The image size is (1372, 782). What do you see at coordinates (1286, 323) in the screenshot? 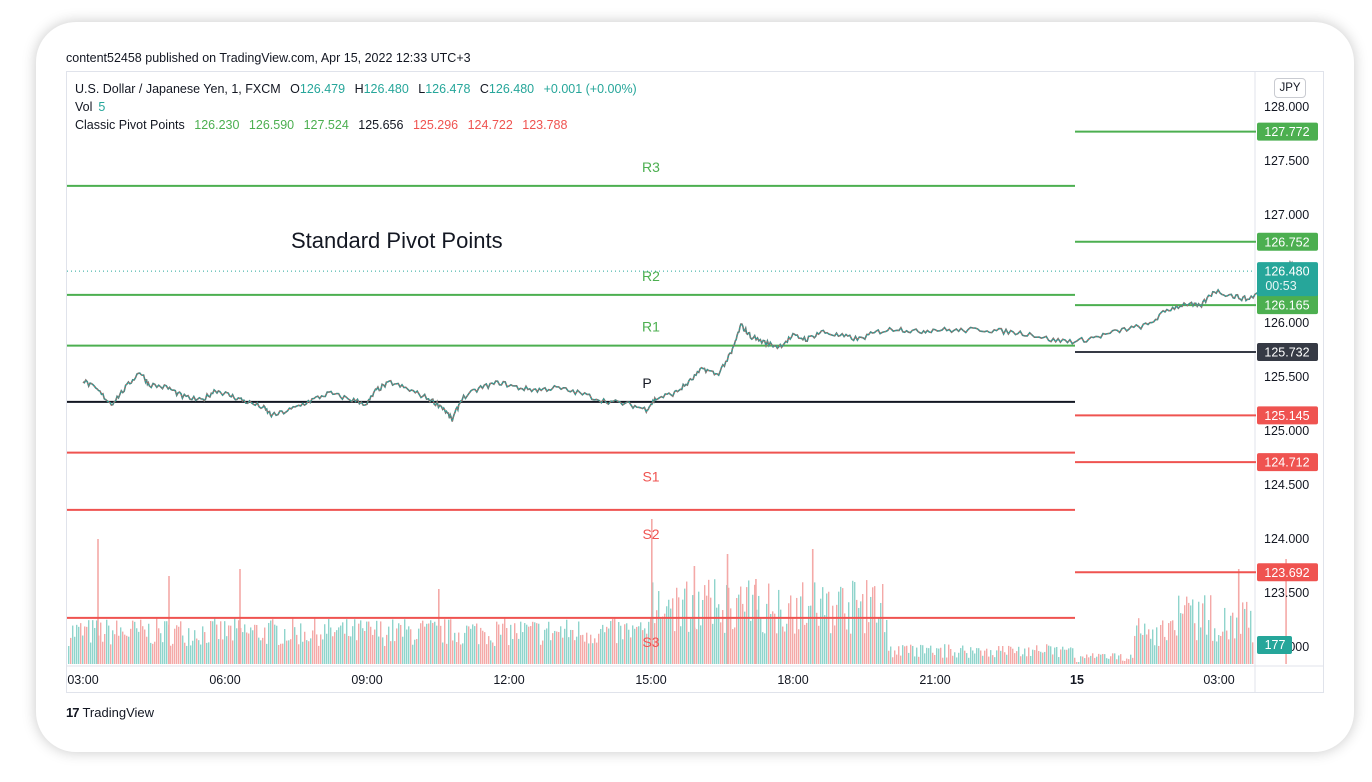
I see `y-tick-label: 126.000` at bounding box center [1286, 323].